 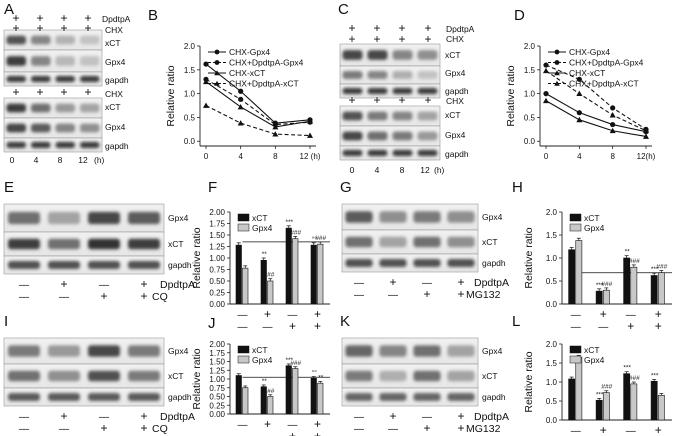 What do you see at coordinates (576, 327) in the screenshot?
I see `chart-h-row2-minus-1: —` at bounding box center [576, 327].